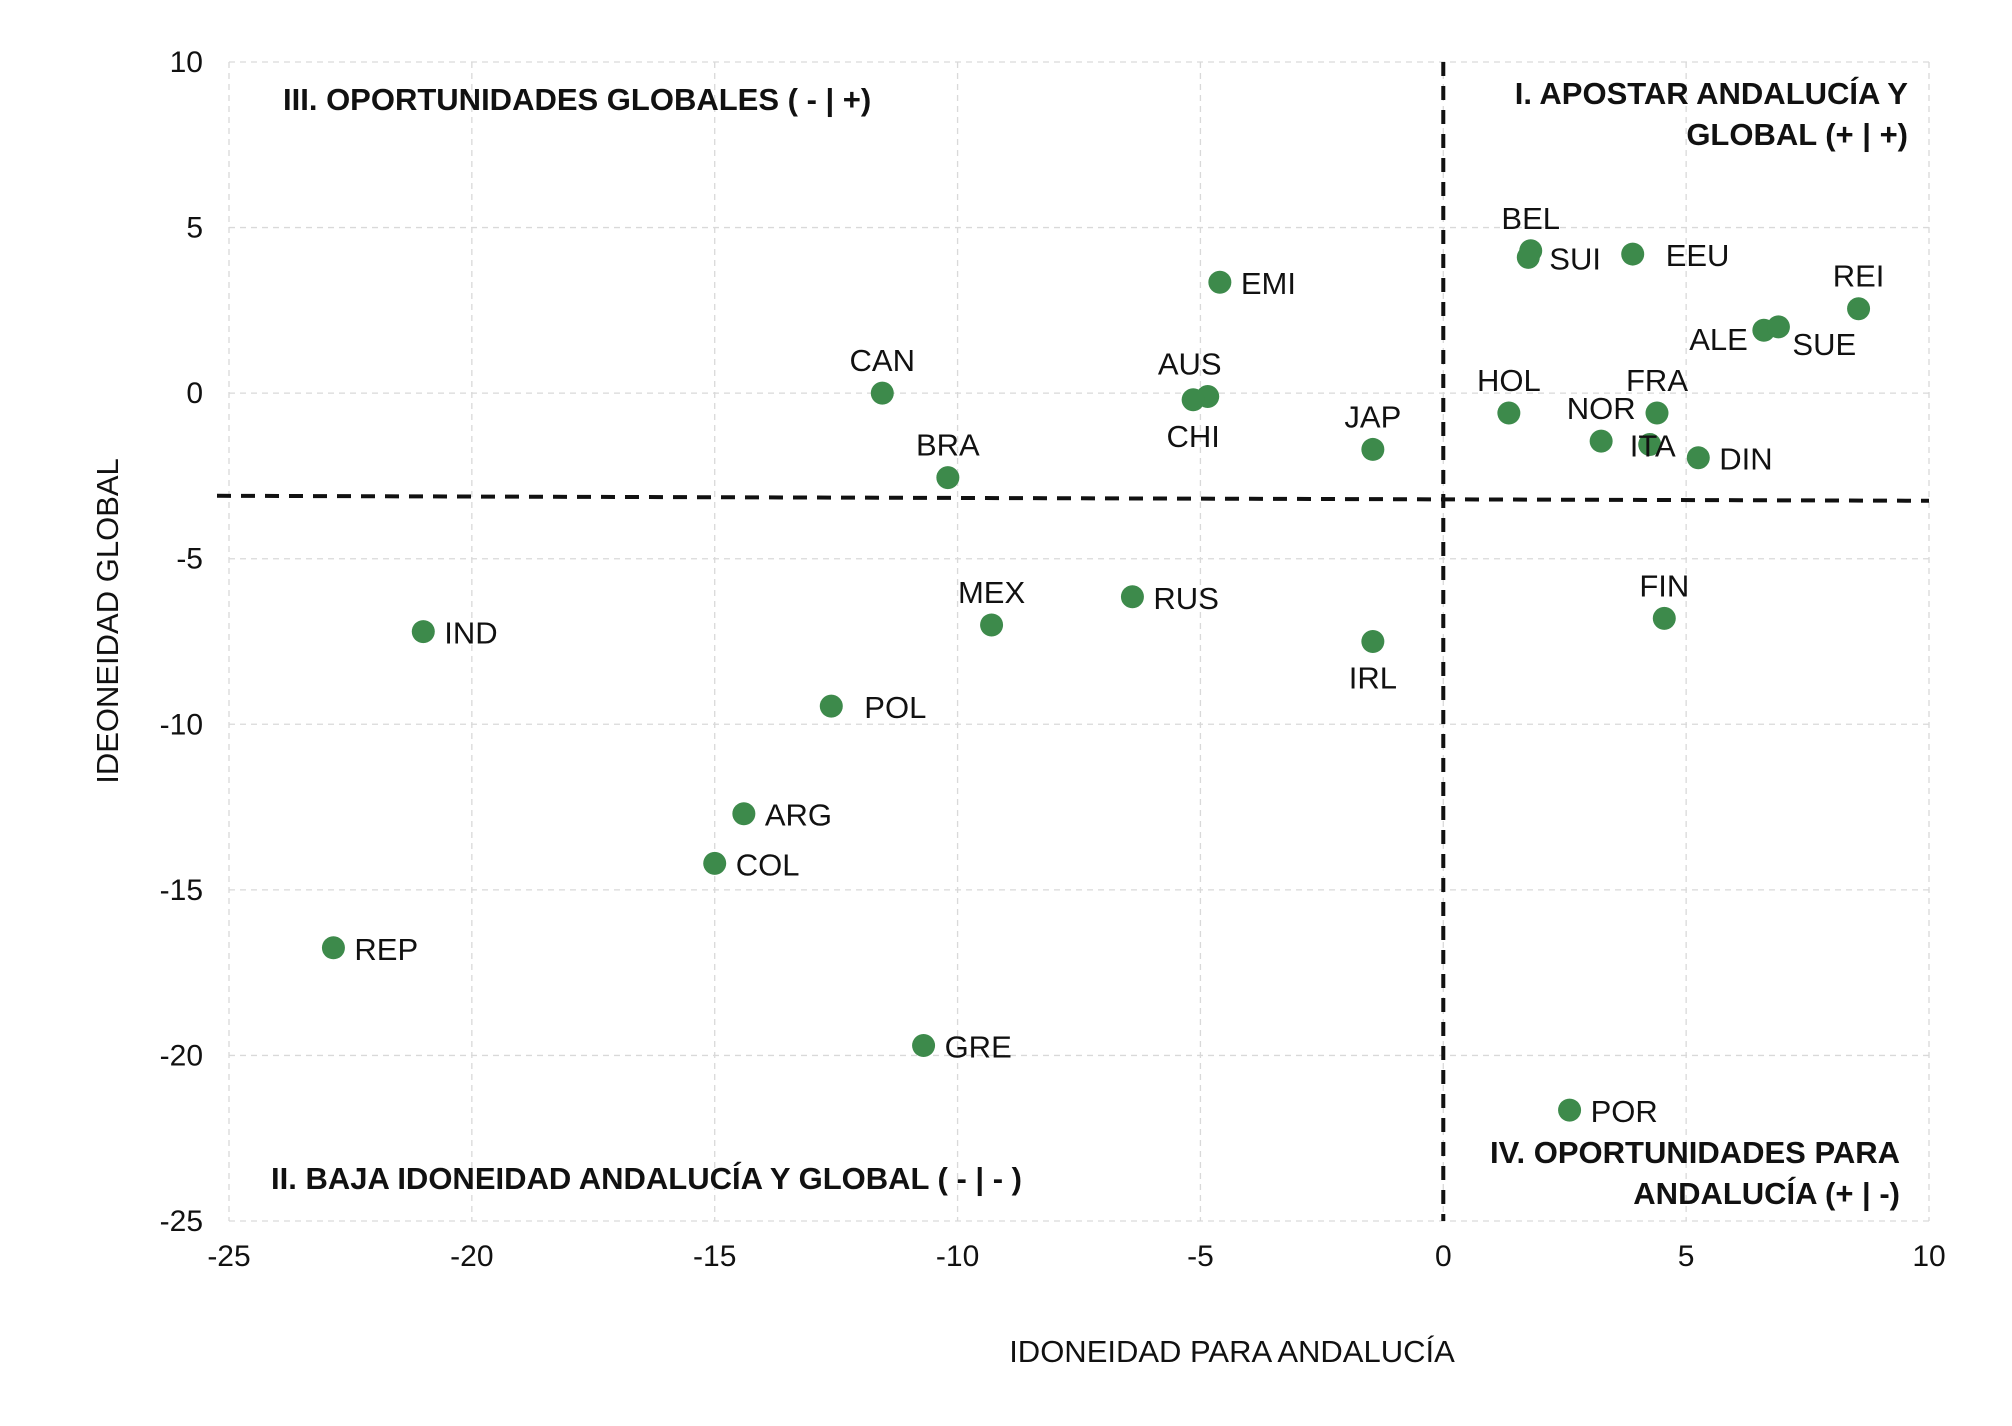 The width and height of the screenshot is (2012, 1426). I want to click on point-arg, so click(744, 814).